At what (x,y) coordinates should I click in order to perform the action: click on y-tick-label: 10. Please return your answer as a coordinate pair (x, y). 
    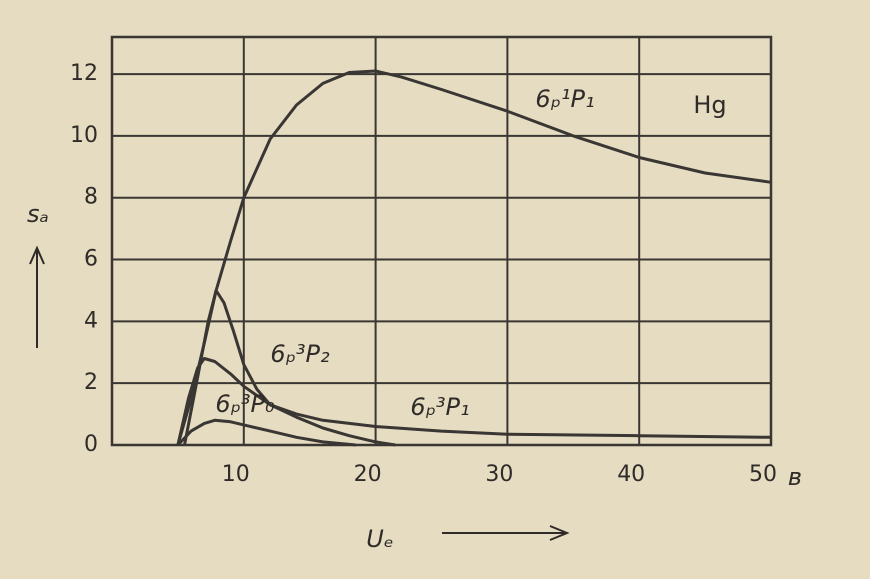
    Looking at the image, I should click on (84, 135).